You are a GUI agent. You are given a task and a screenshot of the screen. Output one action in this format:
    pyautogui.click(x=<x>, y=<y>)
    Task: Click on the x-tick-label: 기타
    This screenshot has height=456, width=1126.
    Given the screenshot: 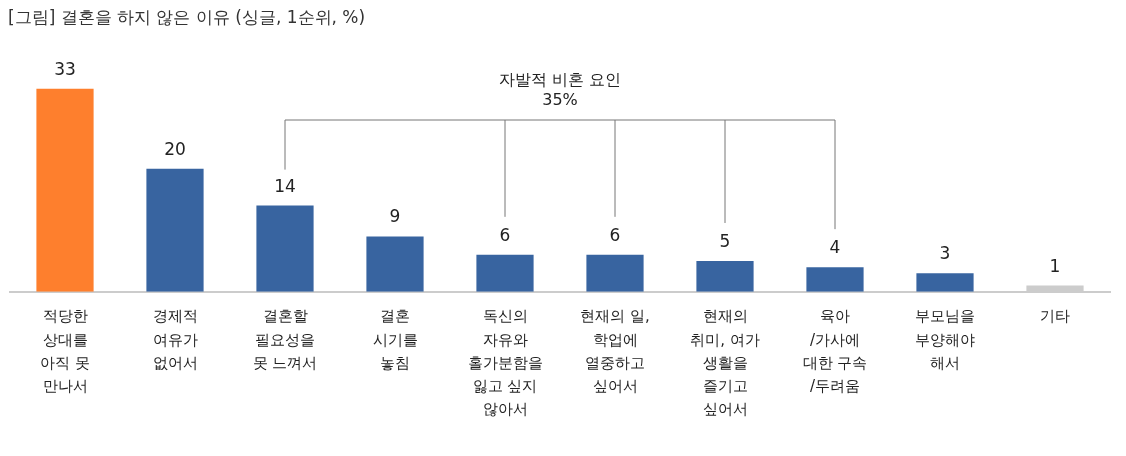 What is the action you would take?
    pyautogui.click(x=1055, y=316)
    